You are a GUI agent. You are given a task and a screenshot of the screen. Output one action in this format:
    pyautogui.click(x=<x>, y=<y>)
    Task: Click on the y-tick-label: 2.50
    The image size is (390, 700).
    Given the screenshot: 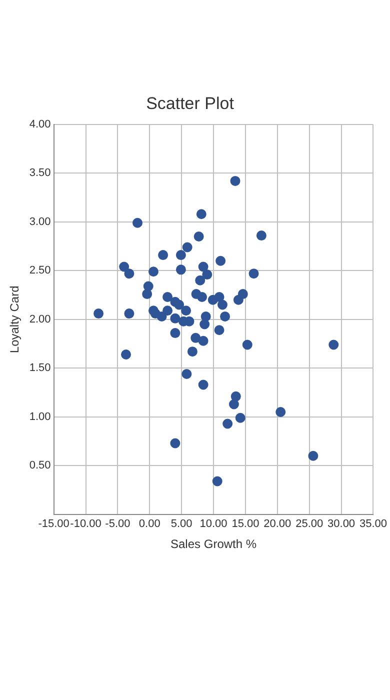 What is the action you would take?
    pyautogui.click(x=40, y=270)
    